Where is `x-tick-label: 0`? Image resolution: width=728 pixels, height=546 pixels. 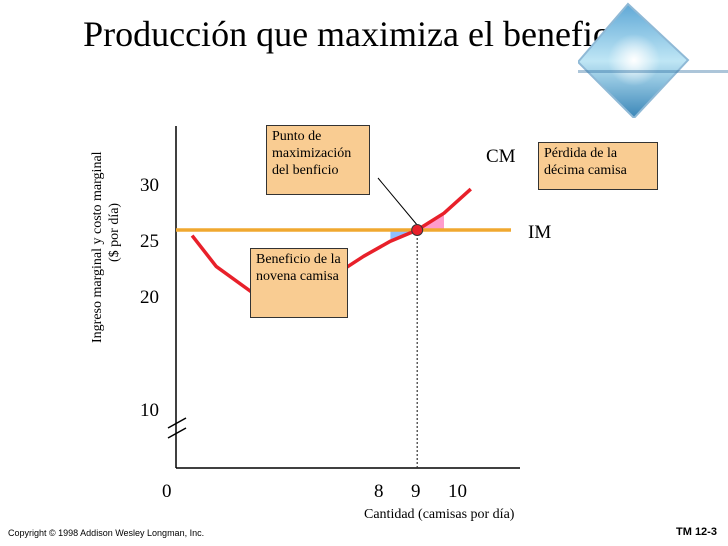 x-tick-label: 0 is located at coordinates (167, 491).